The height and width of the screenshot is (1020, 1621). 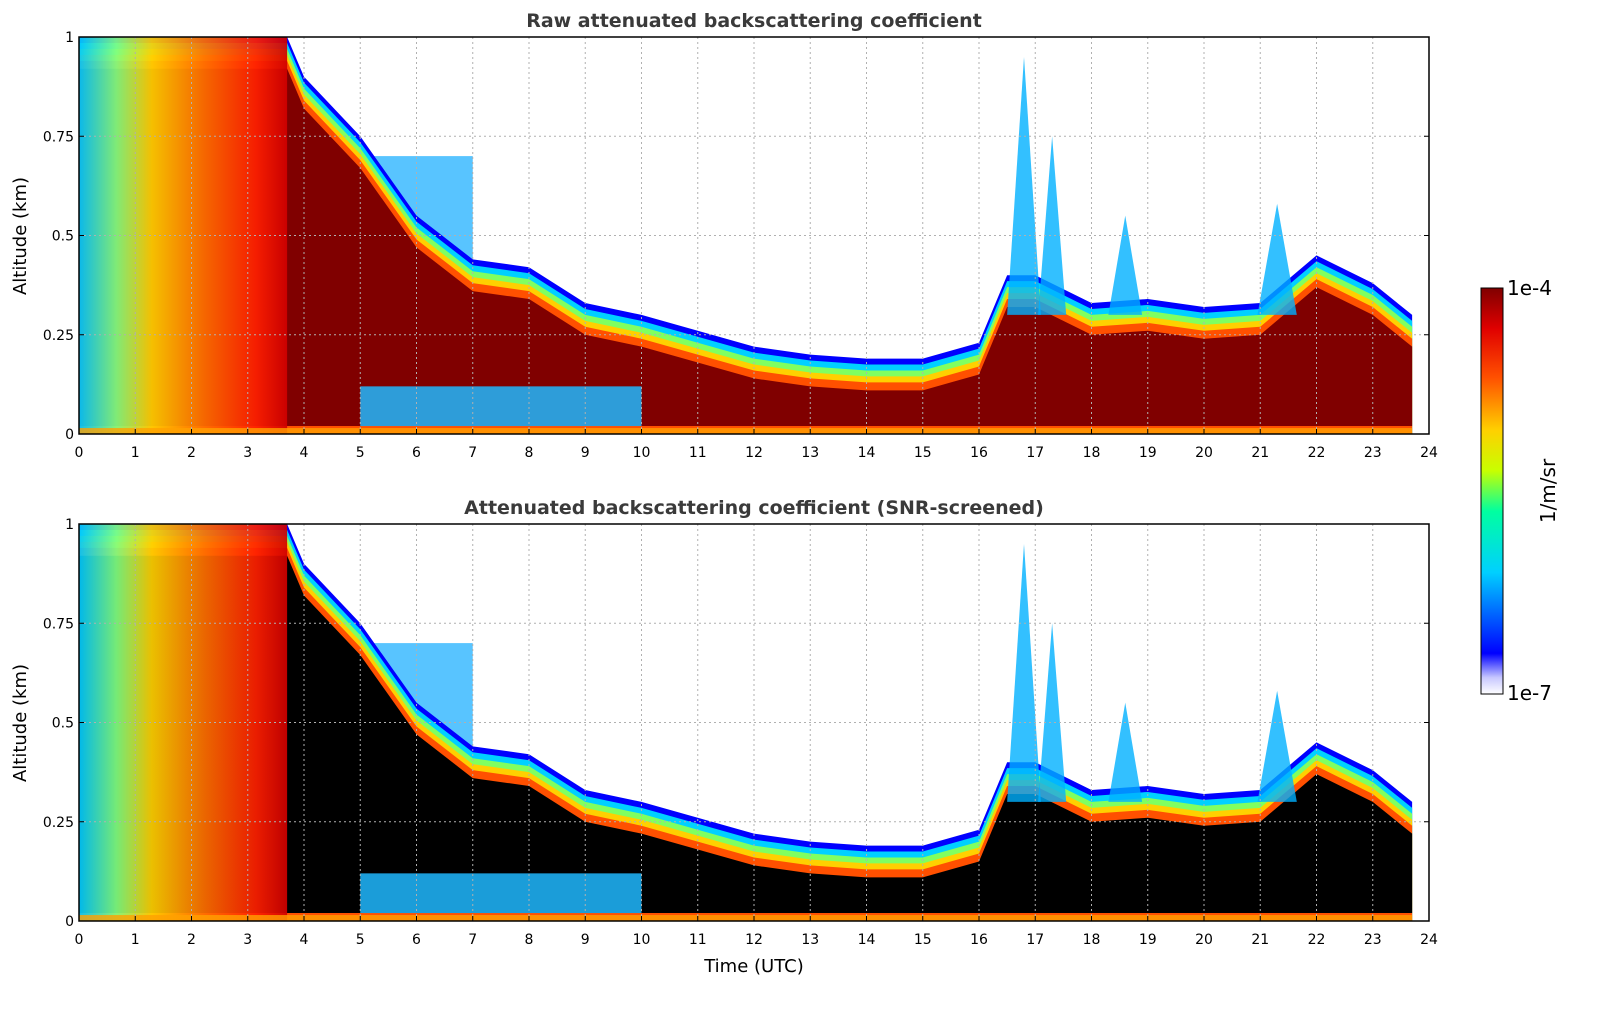 I want to click on y-axis-label-raw: Altitude (km), so click(x=20, y=236).